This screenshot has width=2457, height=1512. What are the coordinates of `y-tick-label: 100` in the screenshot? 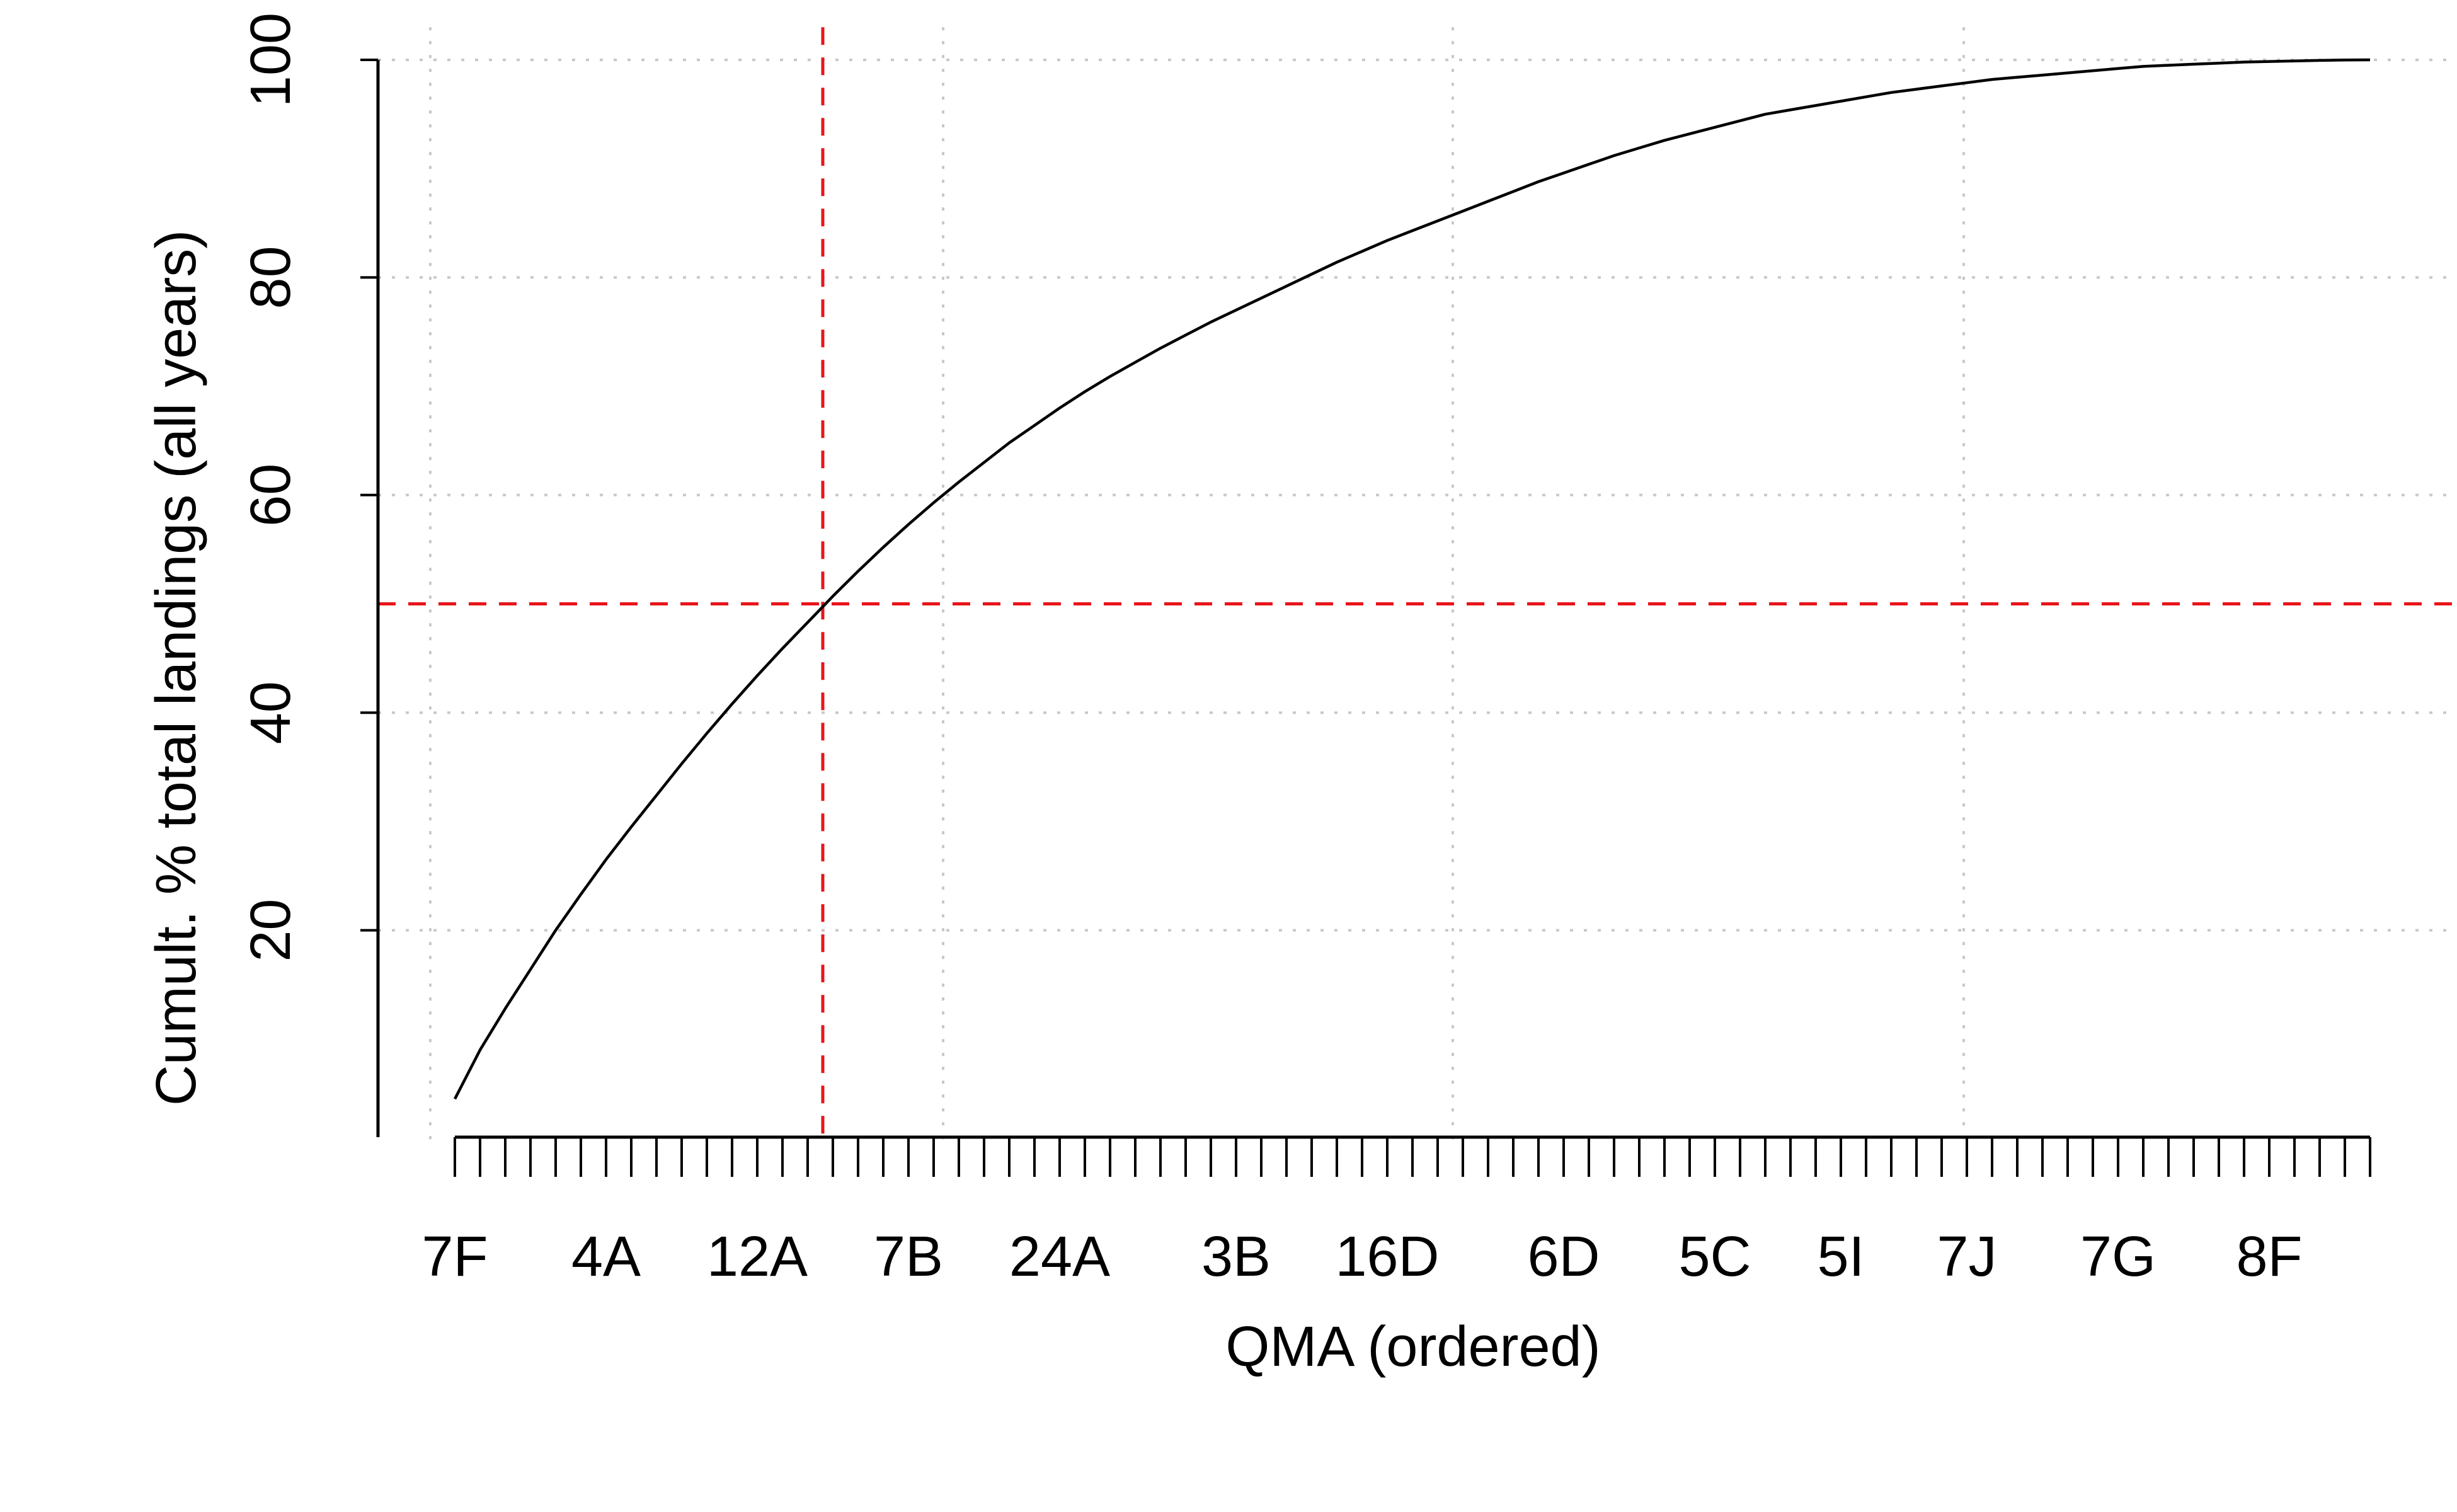 It's located at (270, 60).